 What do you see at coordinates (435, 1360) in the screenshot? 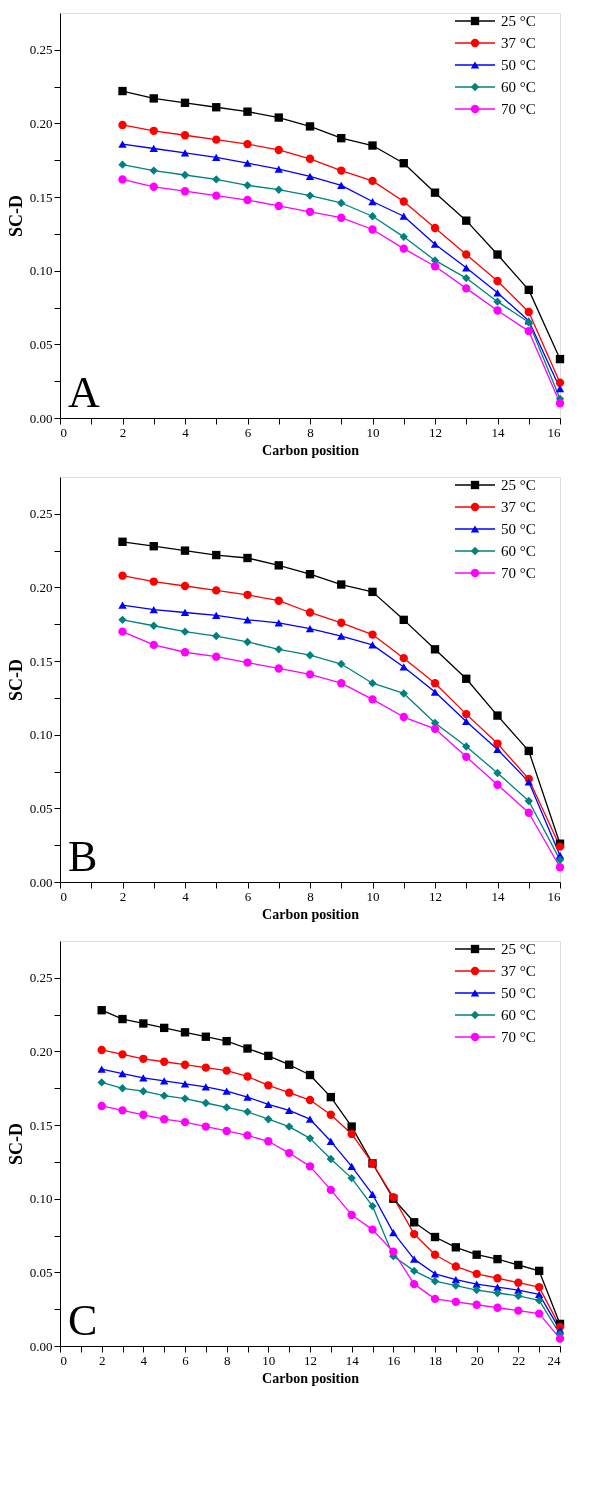
I see `x-tick-label: 18` at bounding box center [435, 1360].